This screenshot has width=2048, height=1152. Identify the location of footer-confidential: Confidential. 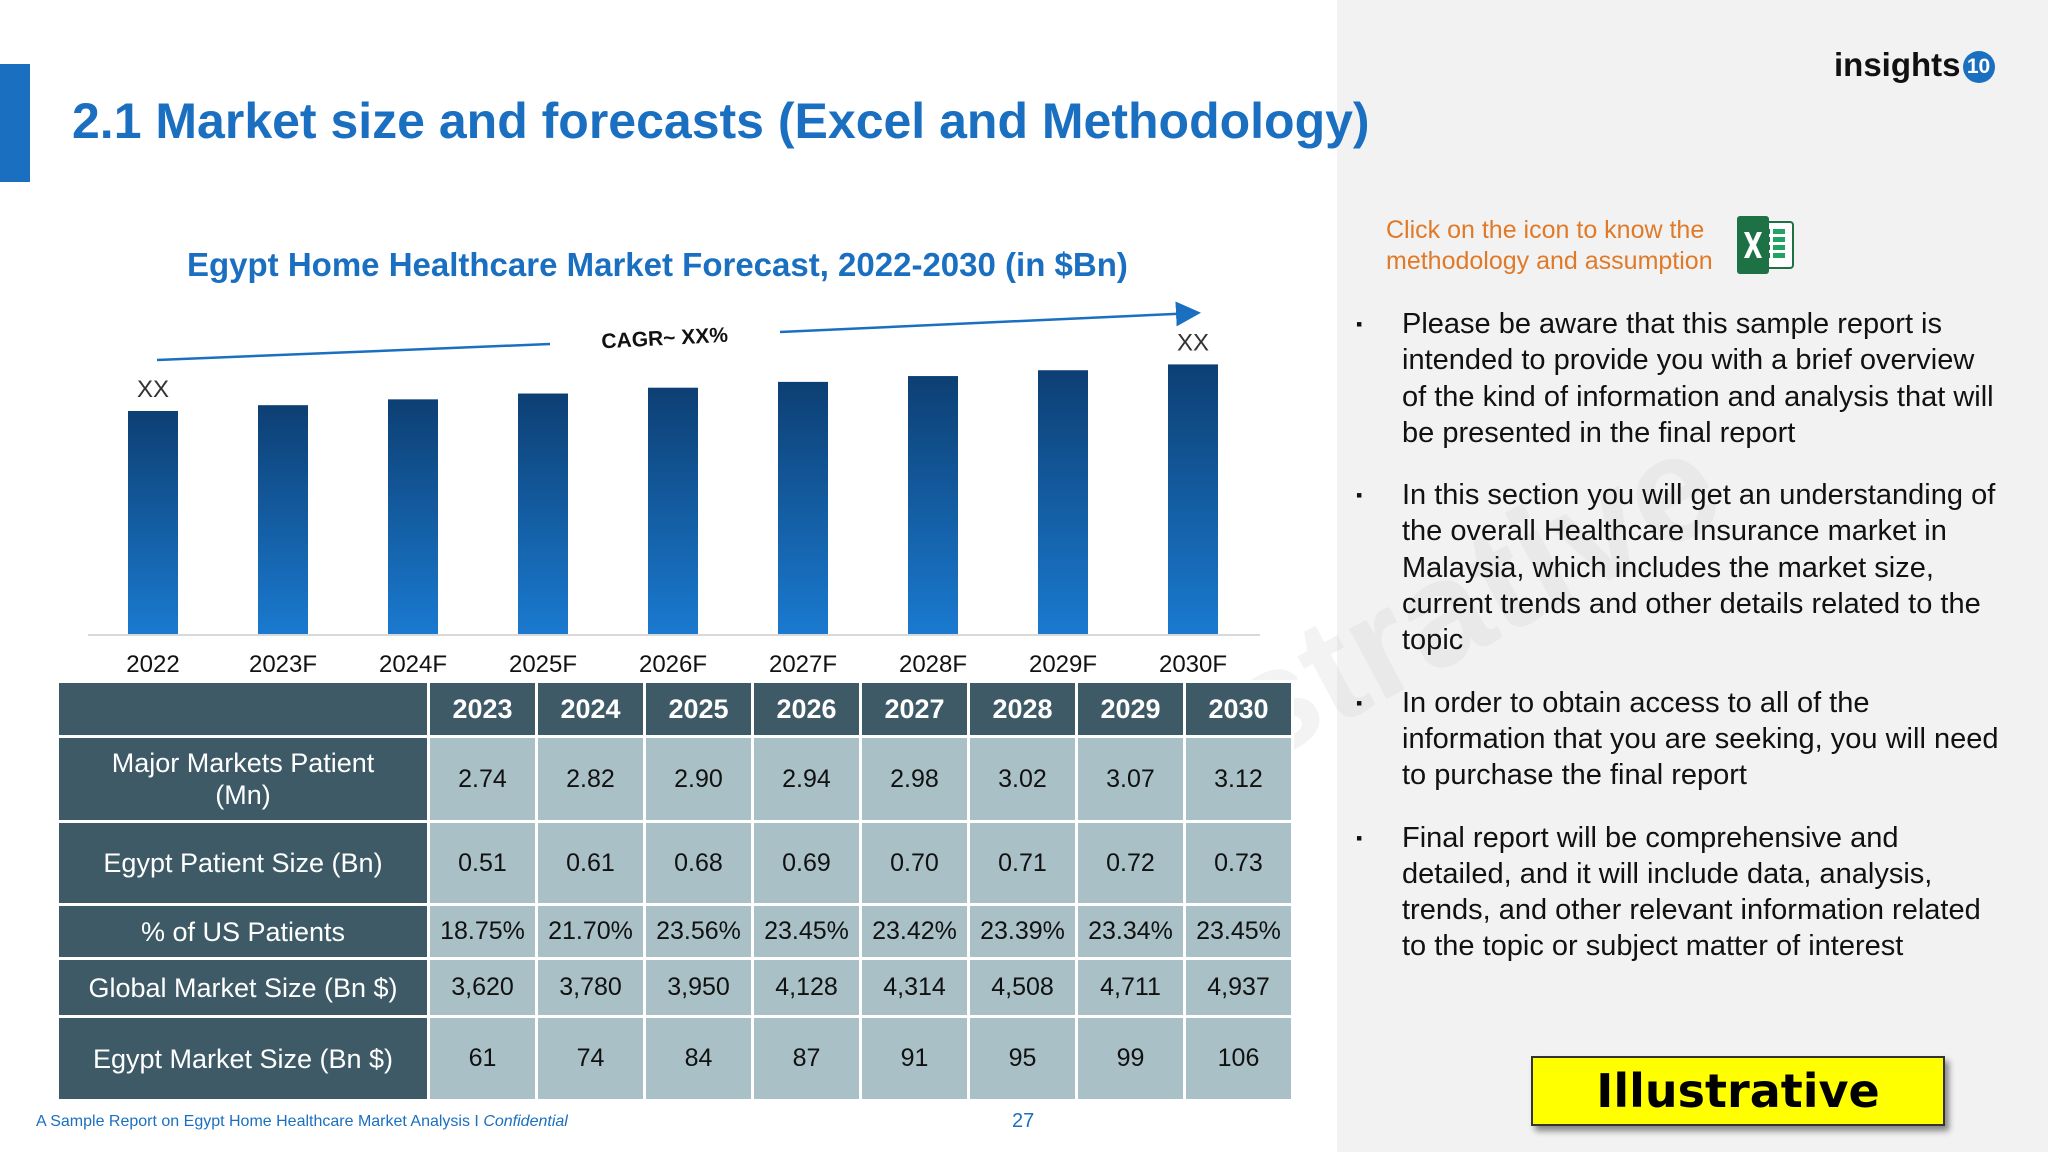
(525, 1121).